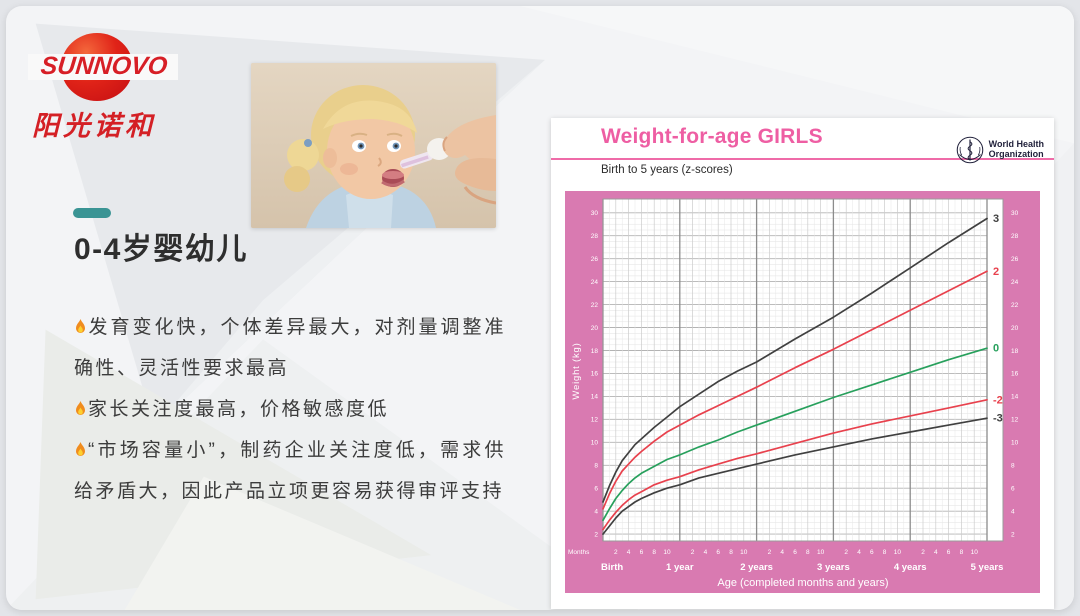 This screenshot has height=616, width=1080. What do you see at coordinates (667, 170) in the screenshot?
I see `chart-subtitle: Birth to 5 years (z-scores)` at bounding box center [667, 170].